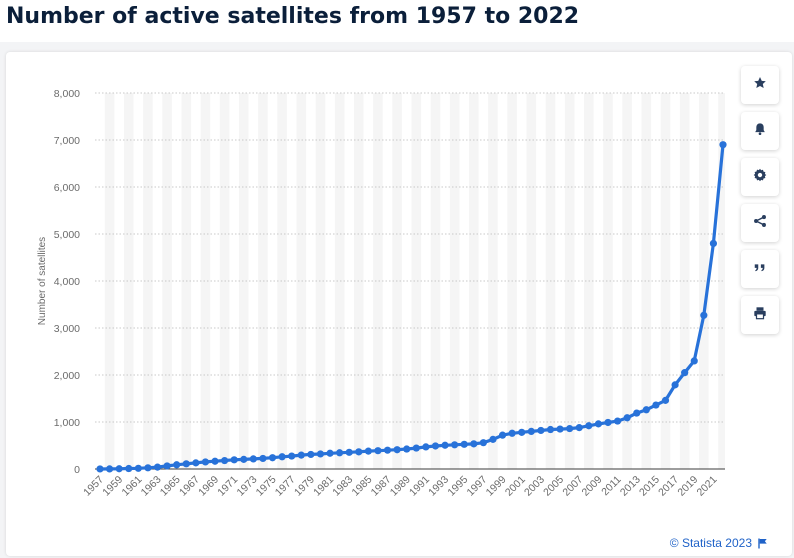 Image resolution: width=794 pixels, height=558 pixels. I want to click on x-tick-label: 2015, so click(649, 486).